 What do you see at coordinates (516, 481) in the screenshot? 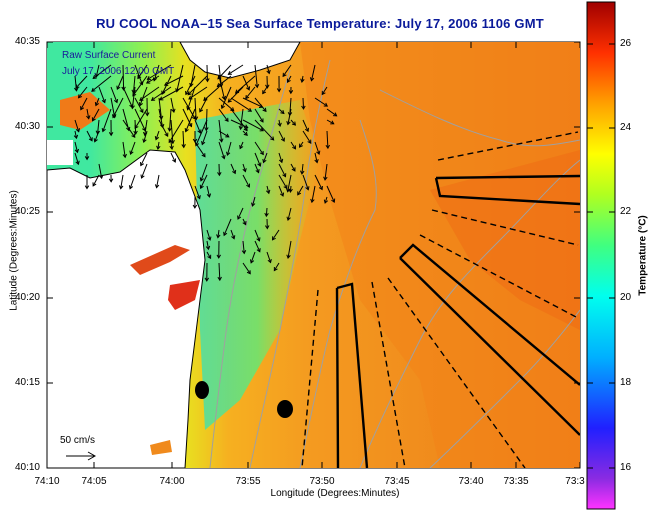
I see `x-tick-label: 73:35` at bounding box center [516, 481].